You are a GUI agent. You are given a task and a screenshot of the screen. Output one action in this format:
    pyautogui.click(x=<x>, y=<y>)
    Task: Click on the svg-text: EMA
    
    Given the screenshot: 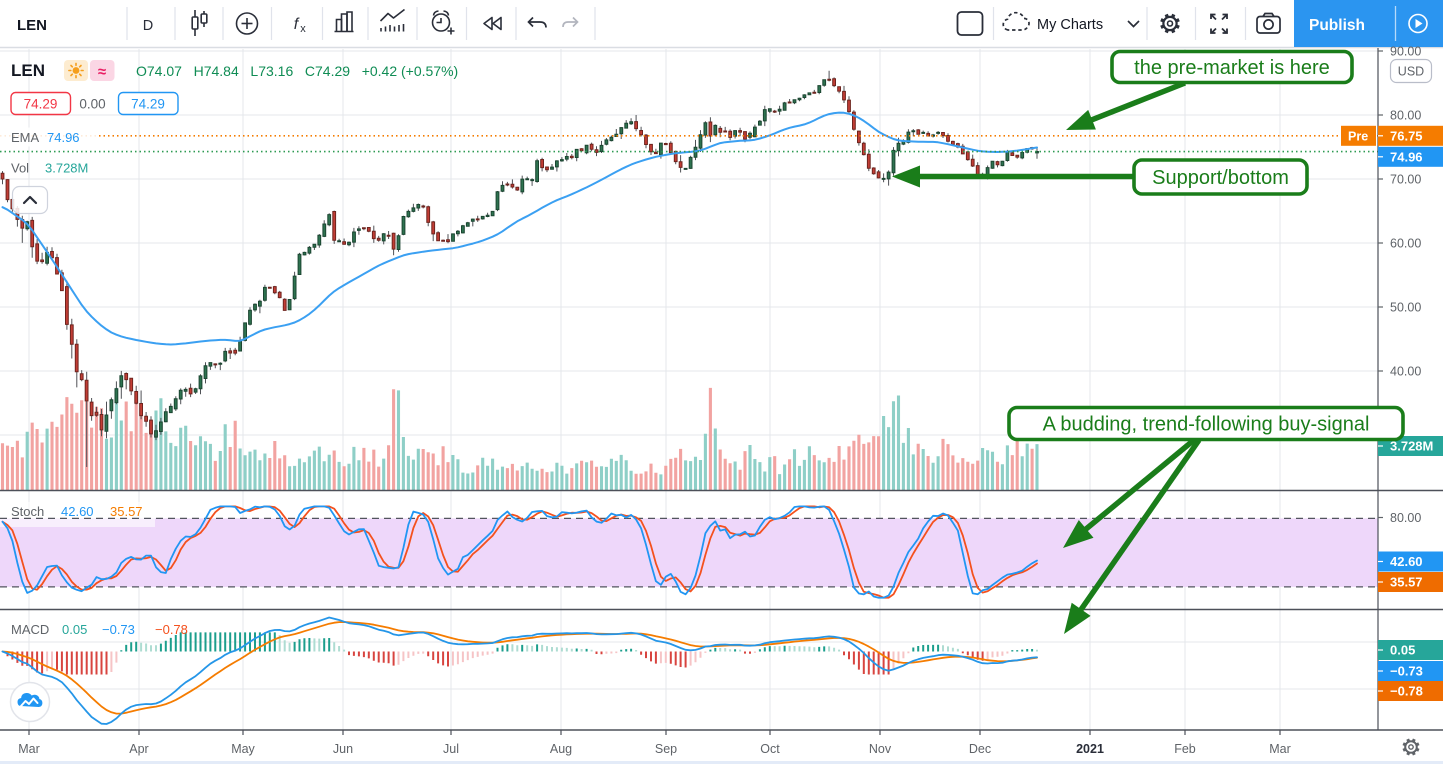 What is the action you would take?
    pyautogui.click(x=25, y=137)
    